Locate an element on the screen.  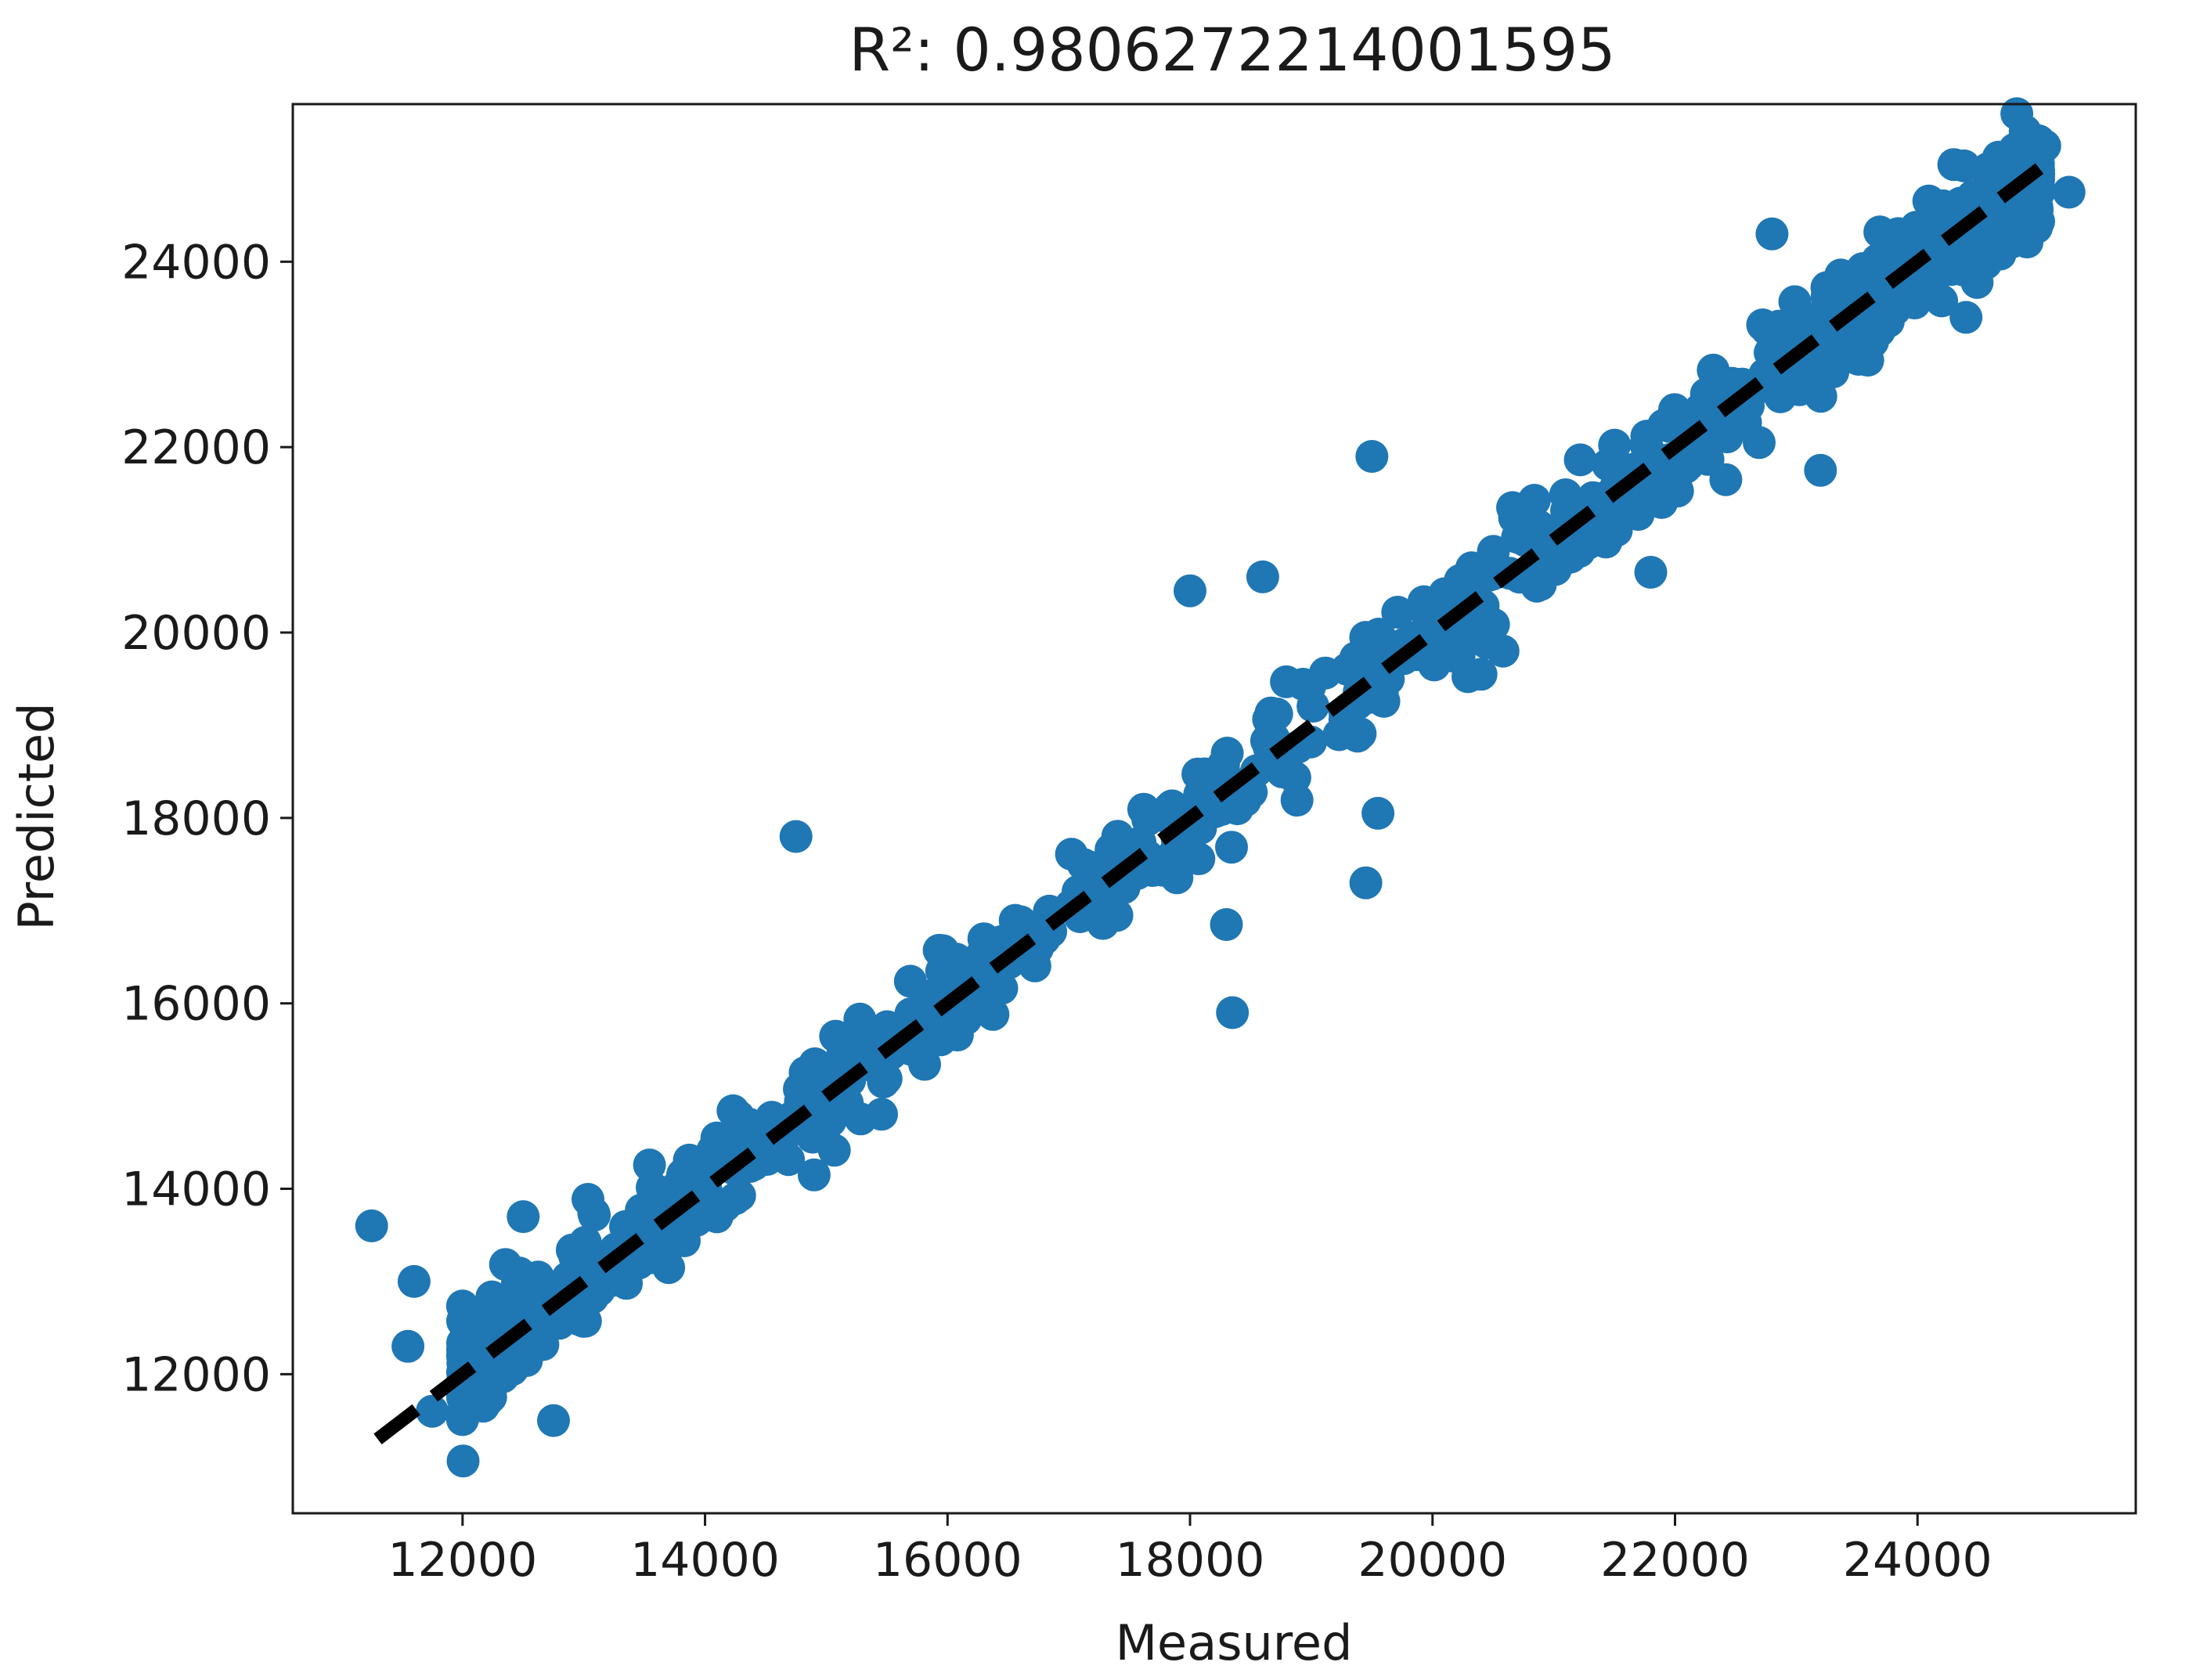
x-tick-label: 18000 is located at coordinates (1190, 1560).